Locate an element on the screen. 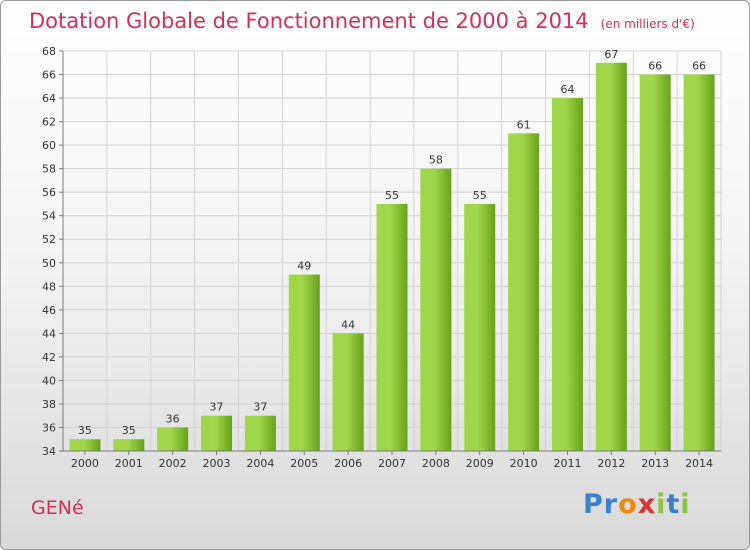 Image resolution: width=750 pixels, height=550 pixels. logo-letter: r is located at coordinates (611, 504).